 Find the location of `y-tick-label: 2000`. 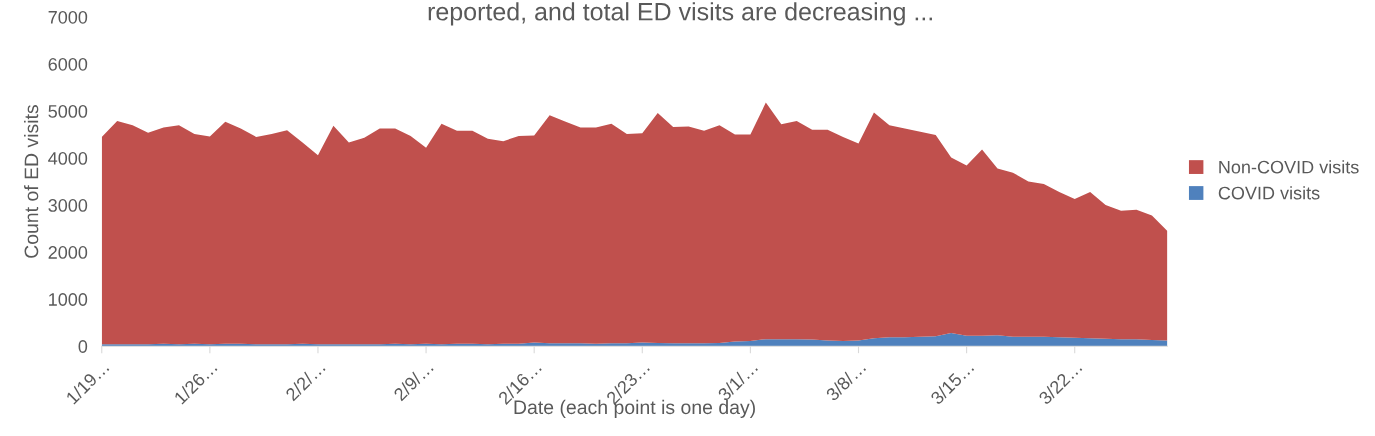

y-tick-label: 2000 is located at coordinates (68, 252).